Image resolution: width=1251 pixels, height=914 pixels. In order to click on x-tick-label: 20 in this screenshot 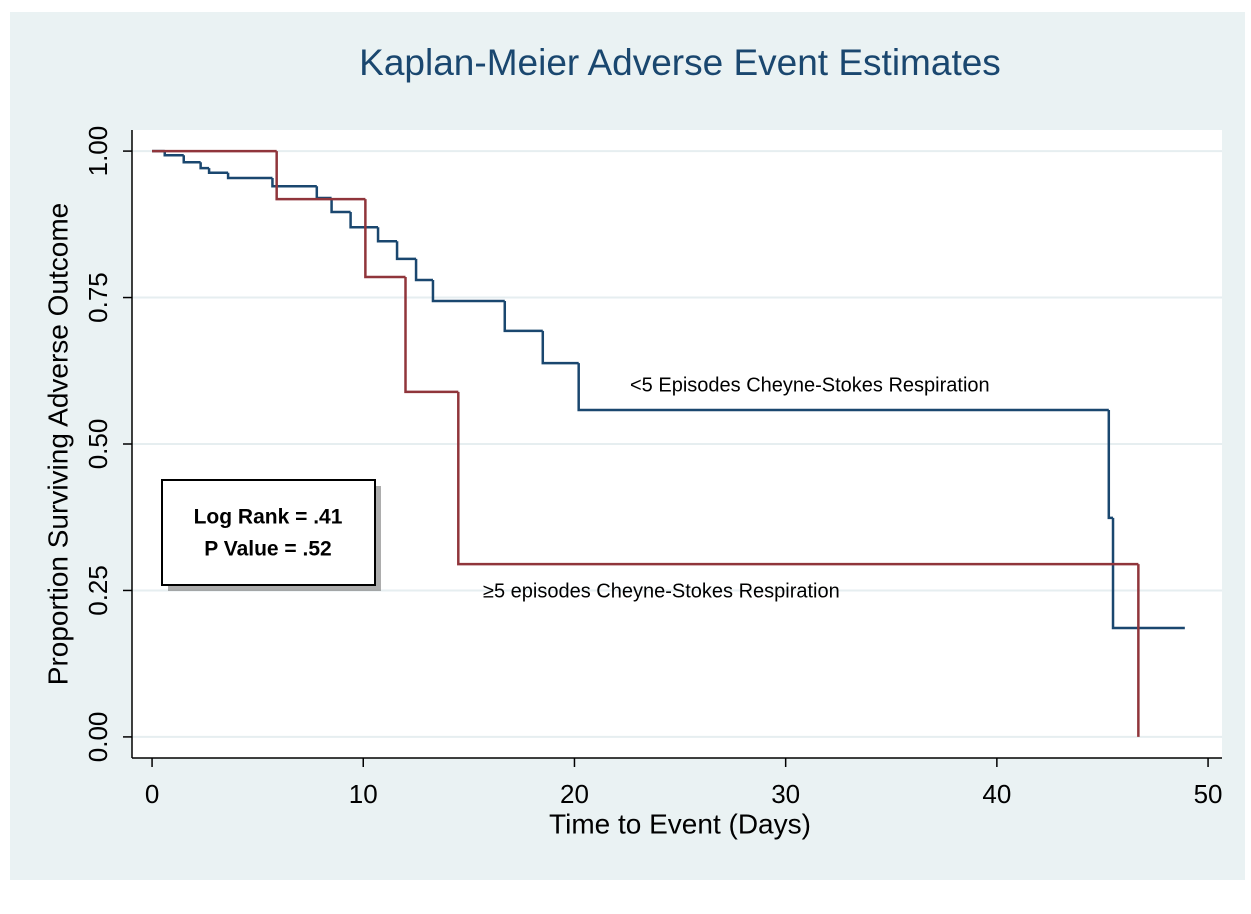, I will do `click(574, 794)`.